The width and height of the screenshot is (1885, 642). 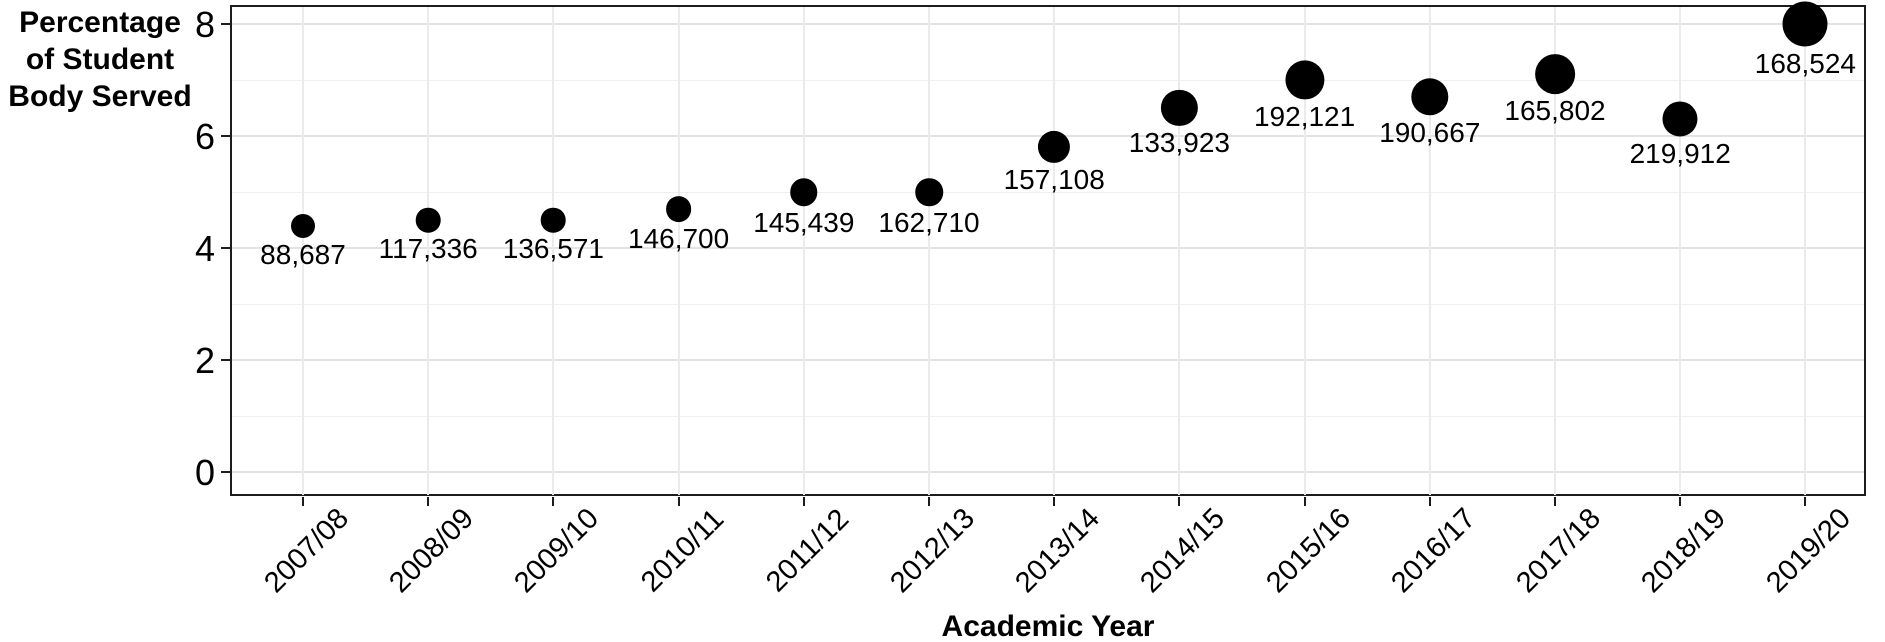 What do you see at coordinates (1559, 551) in the screenshot?
I see `x-tick-label: 2017/18` at bounding box center [1559, 551].